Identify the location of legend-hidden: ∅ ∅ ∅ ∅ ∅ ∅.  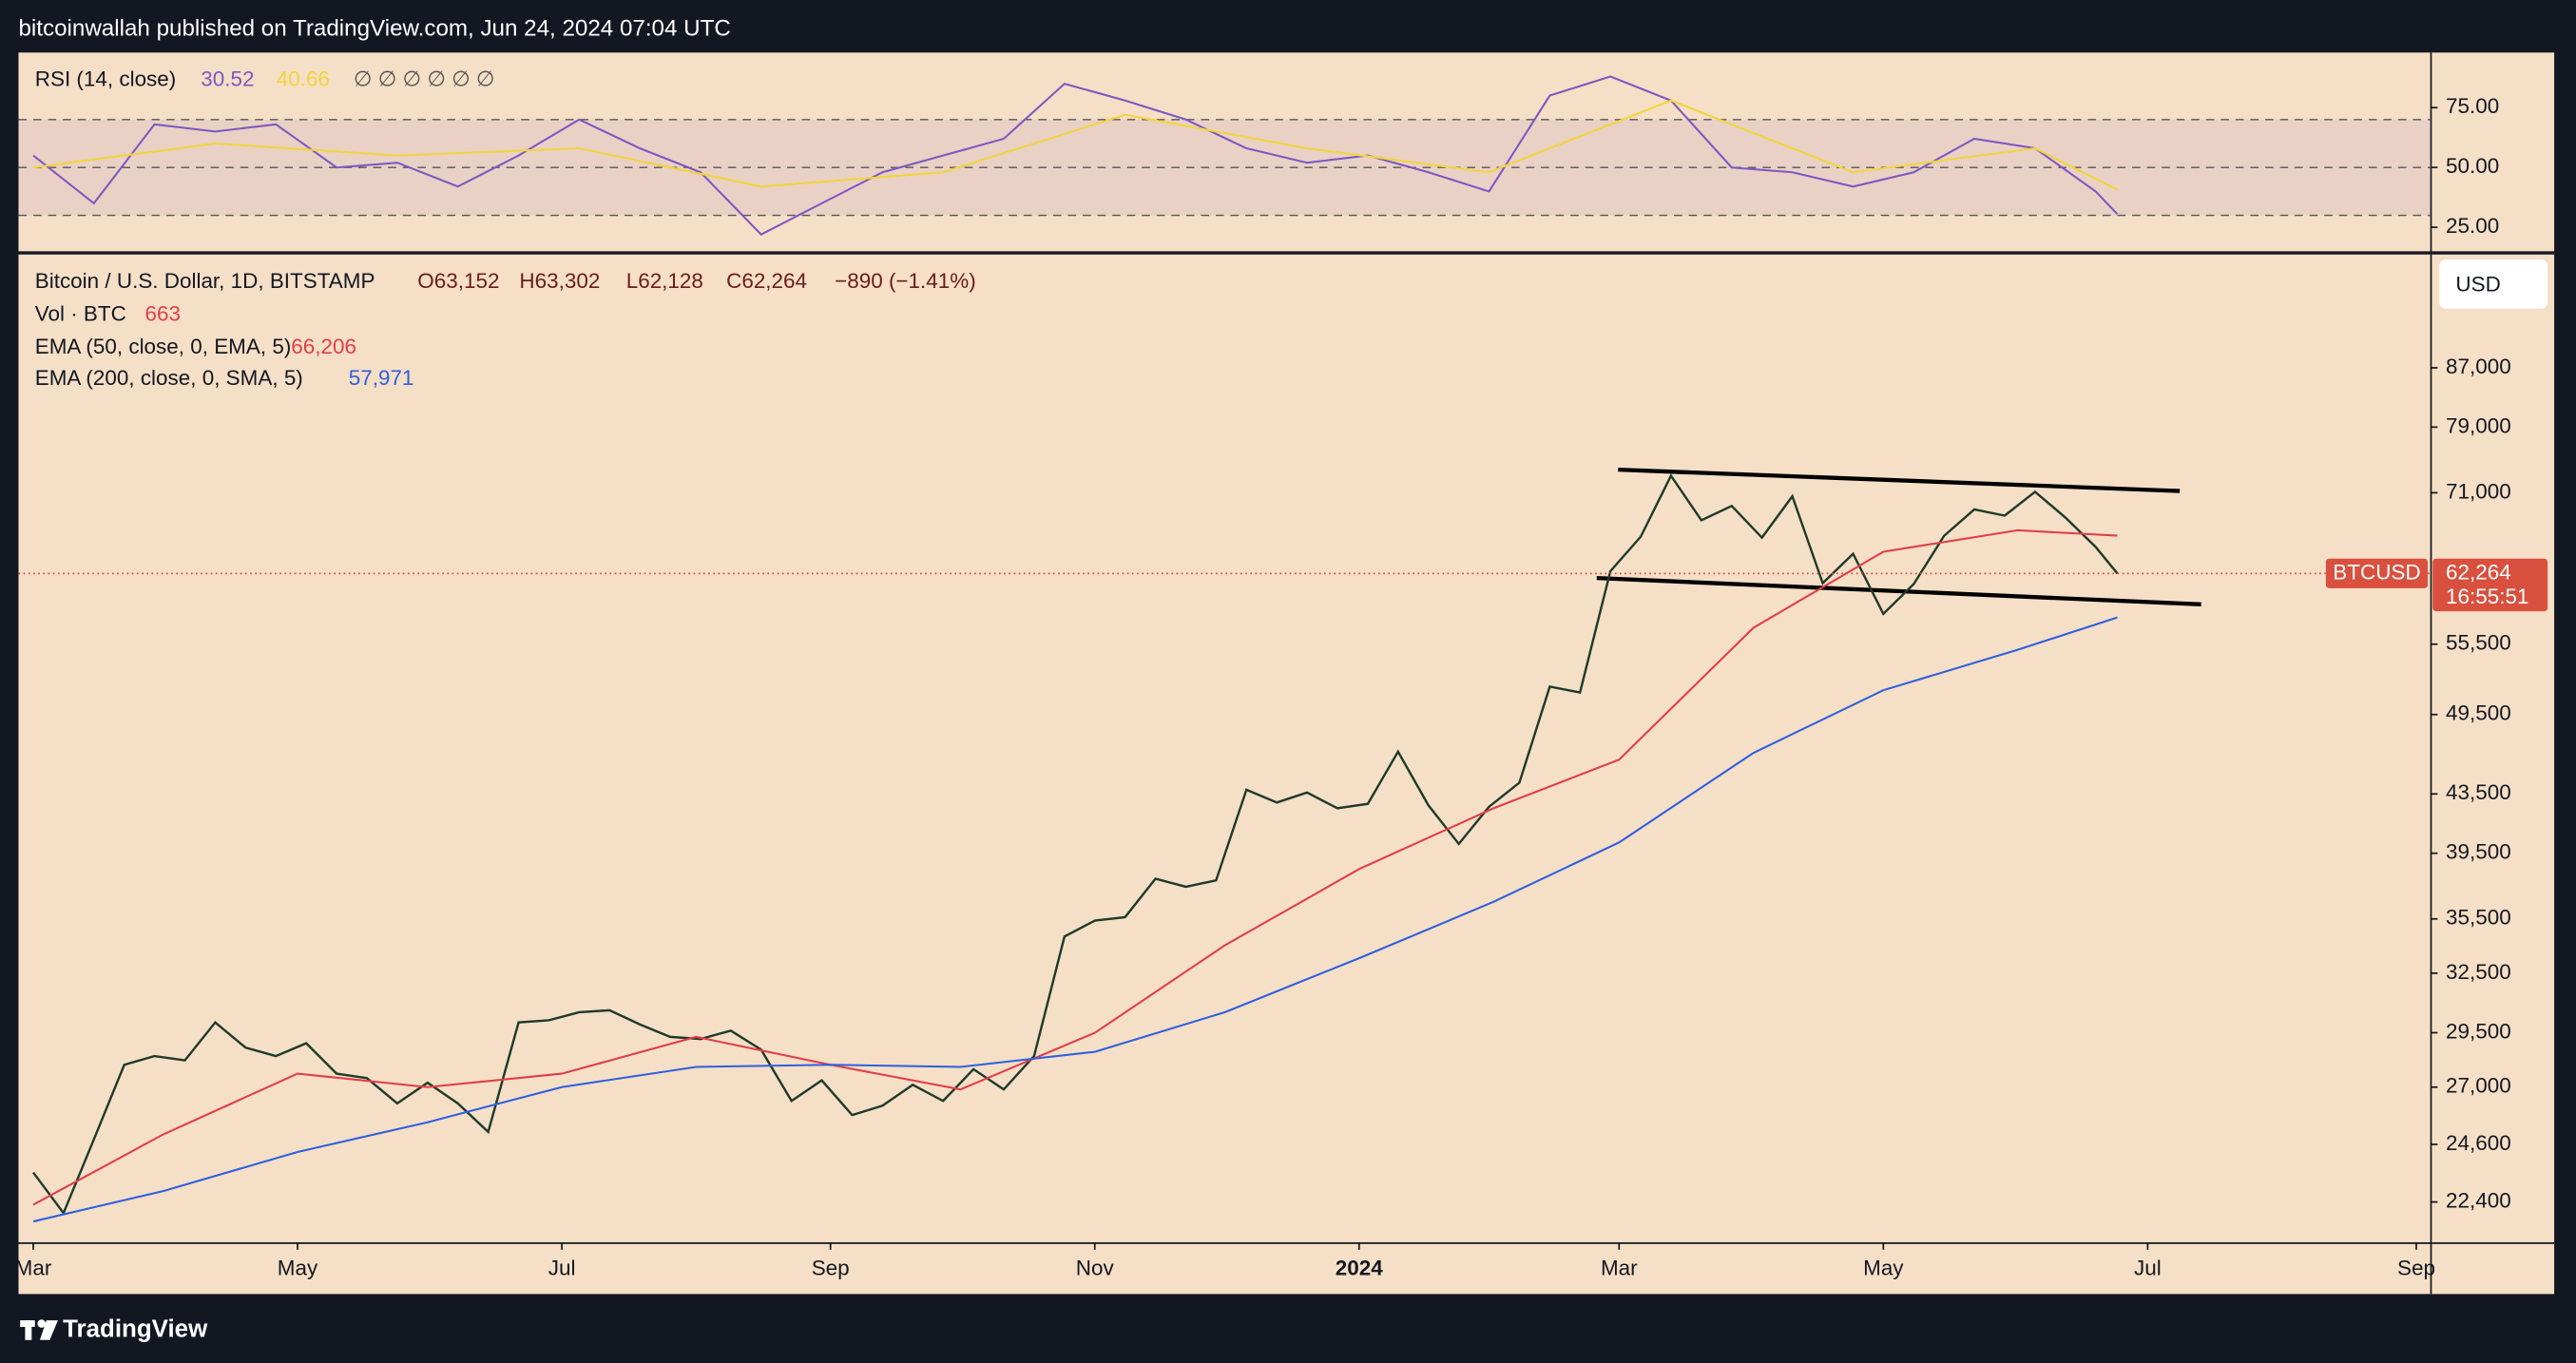
(424, 79).